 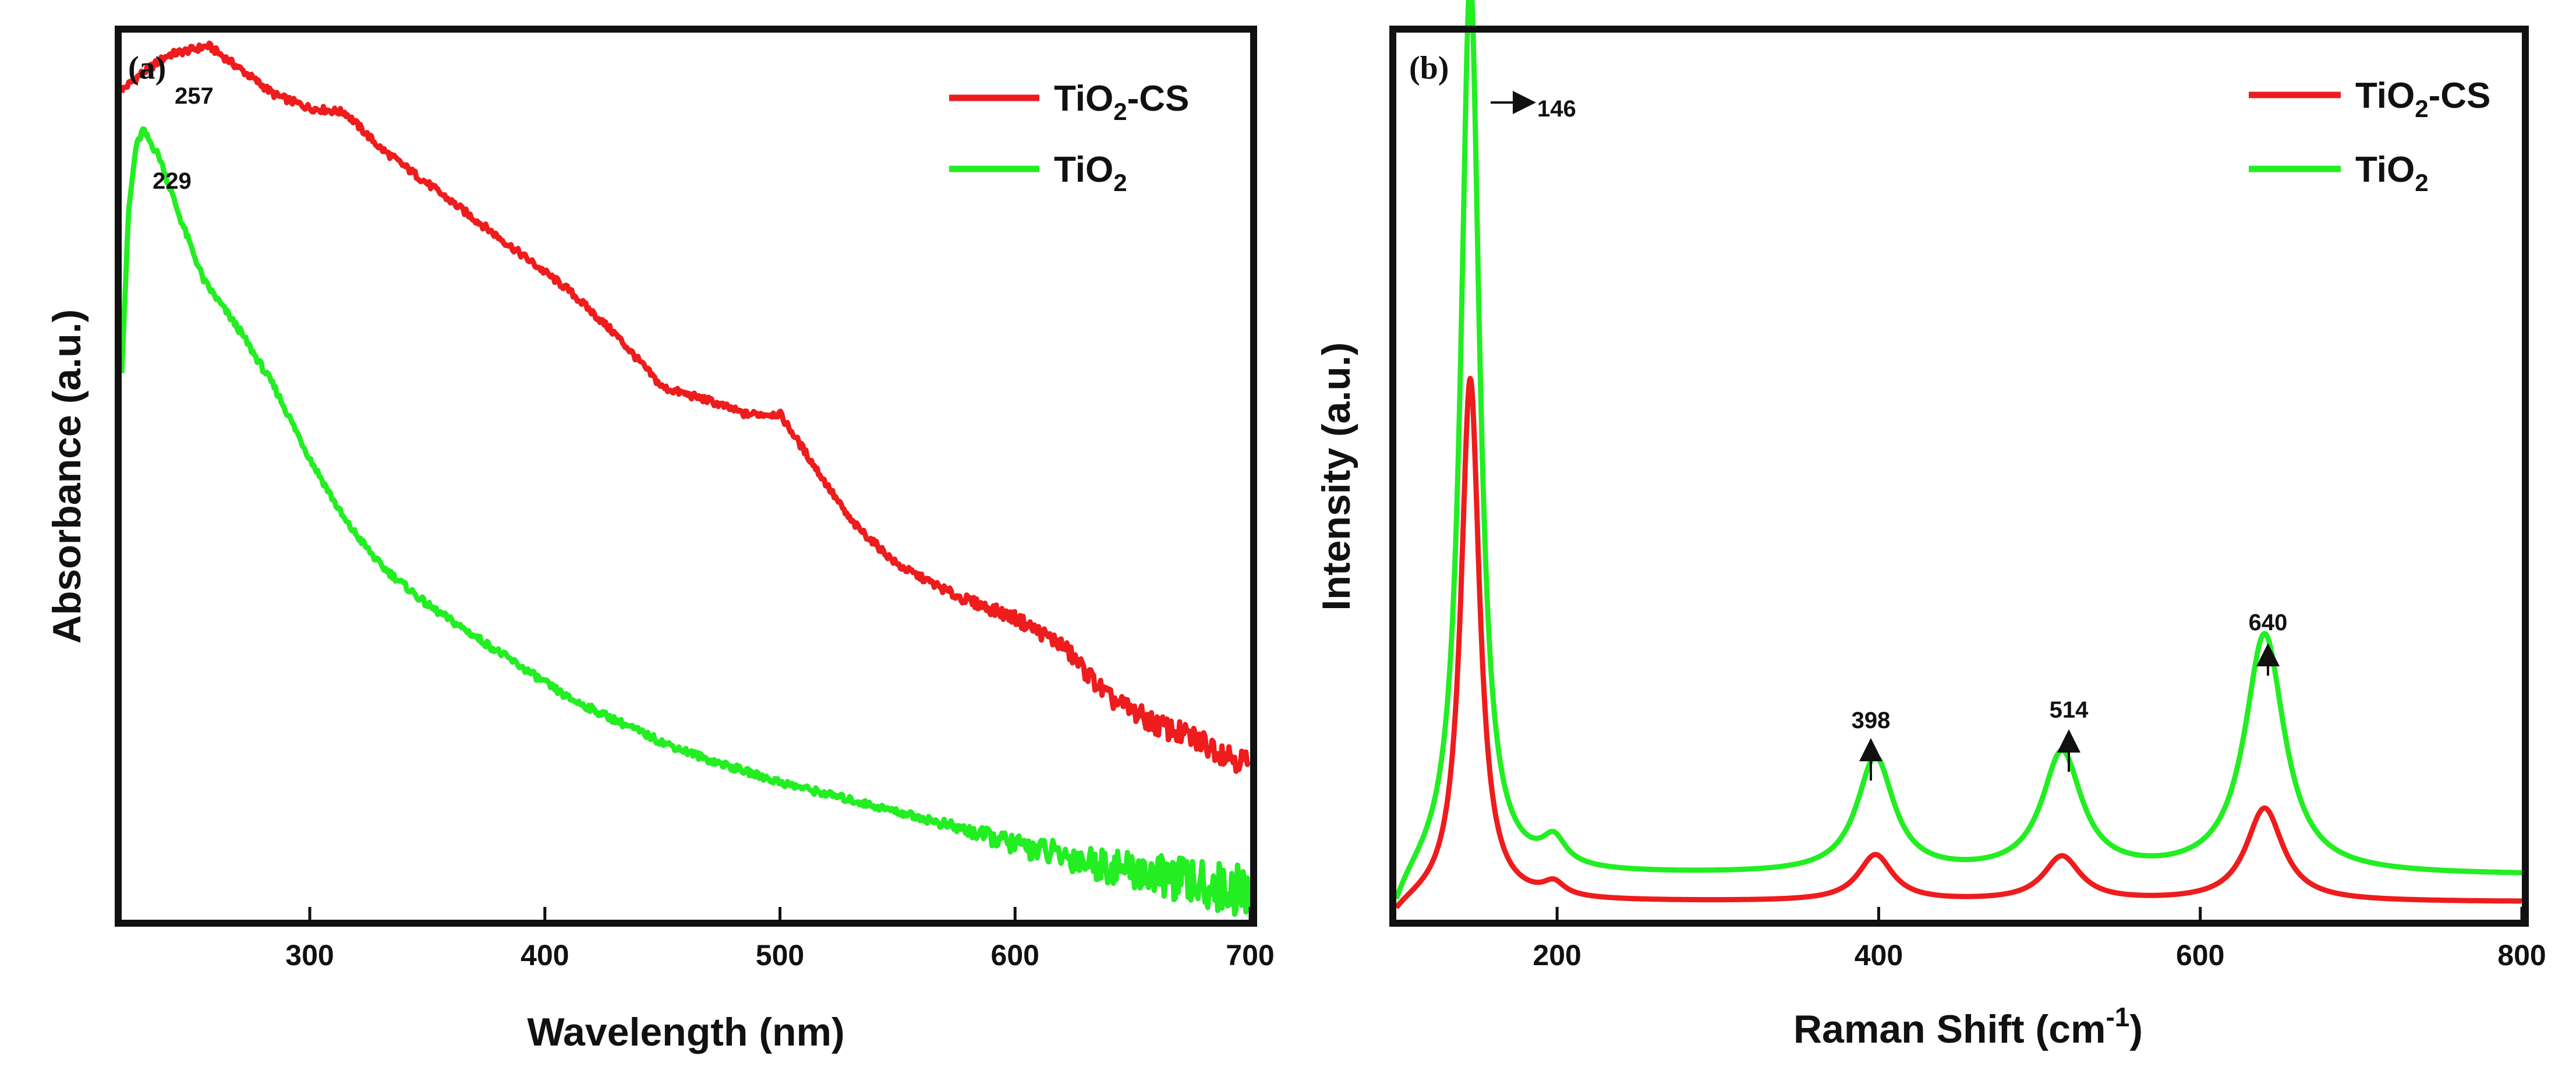 I want to click on legend-label-tio2: TiO2, so click(x=1090, y=173).